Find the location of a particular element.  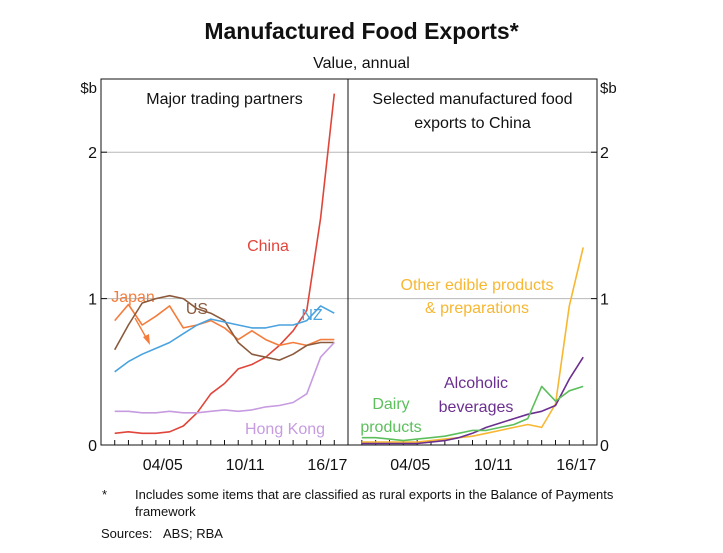

panel-title: exports to China is located at coordinates (472, 123).